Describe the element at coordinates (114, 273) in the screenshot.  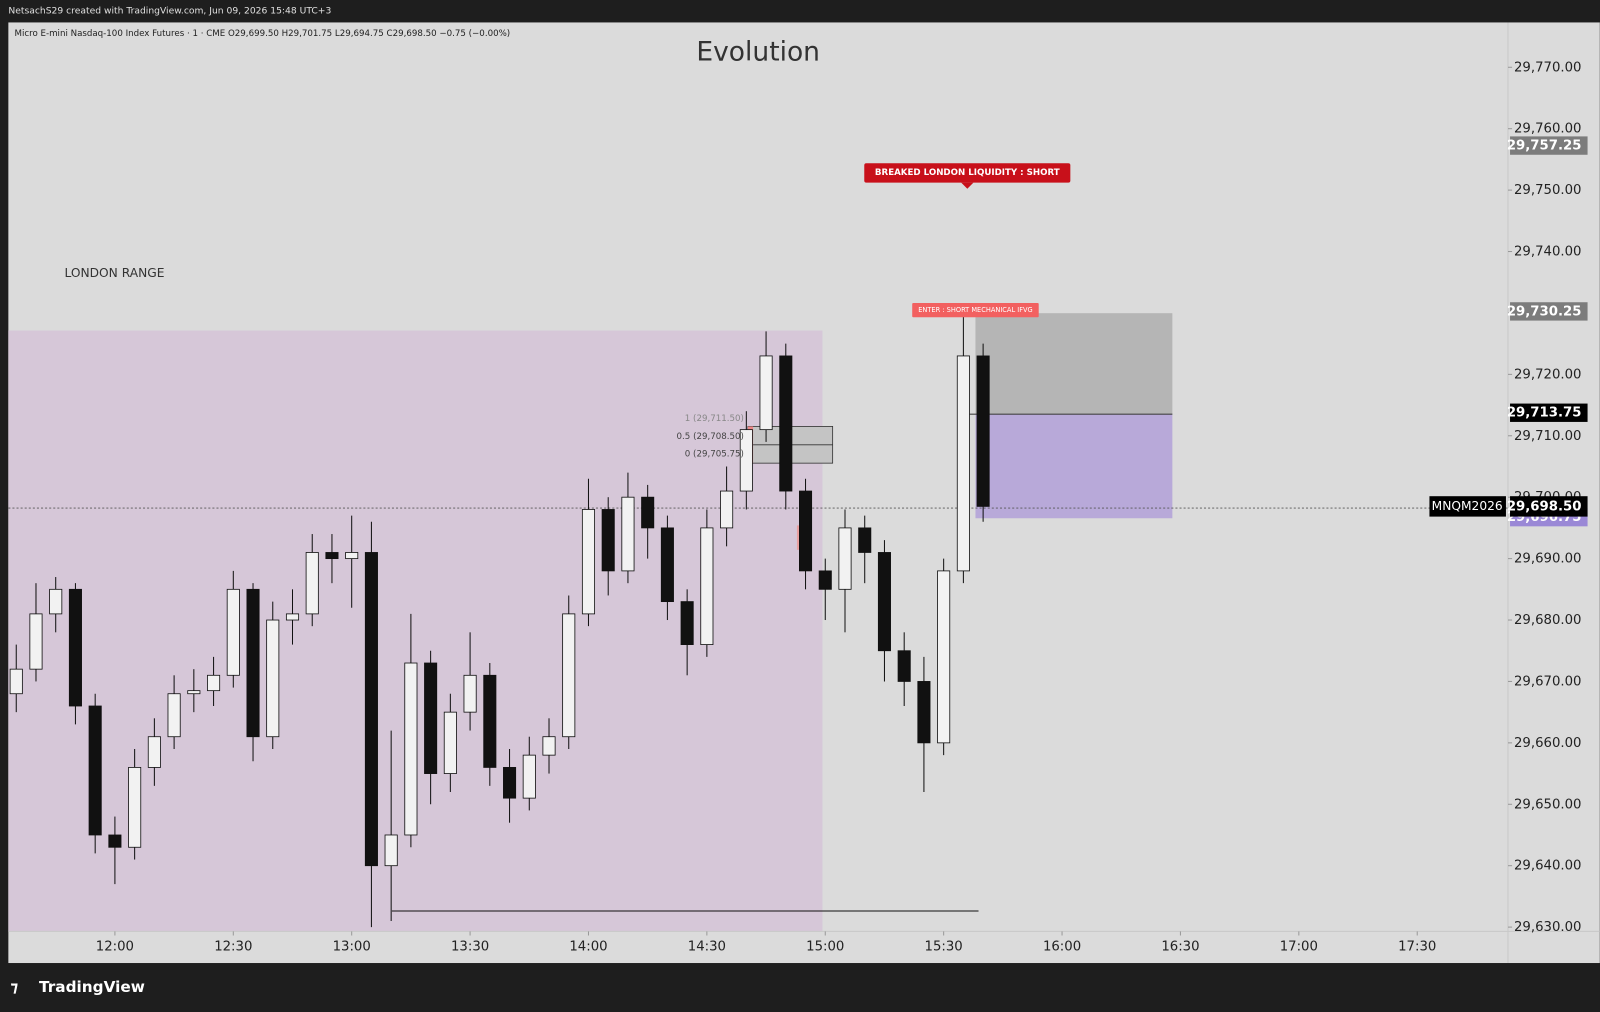
I see `london-range-label: LONDON RANGE` at that location.